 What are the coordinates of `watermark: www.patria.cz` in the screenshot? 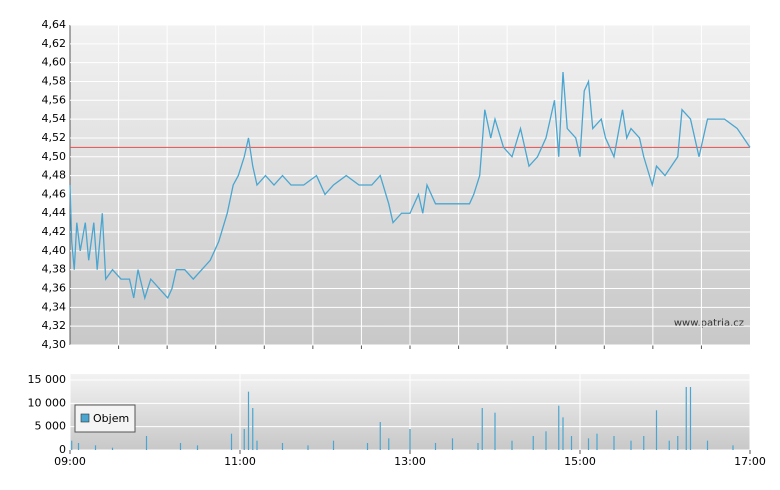 It's located at (709, 323).